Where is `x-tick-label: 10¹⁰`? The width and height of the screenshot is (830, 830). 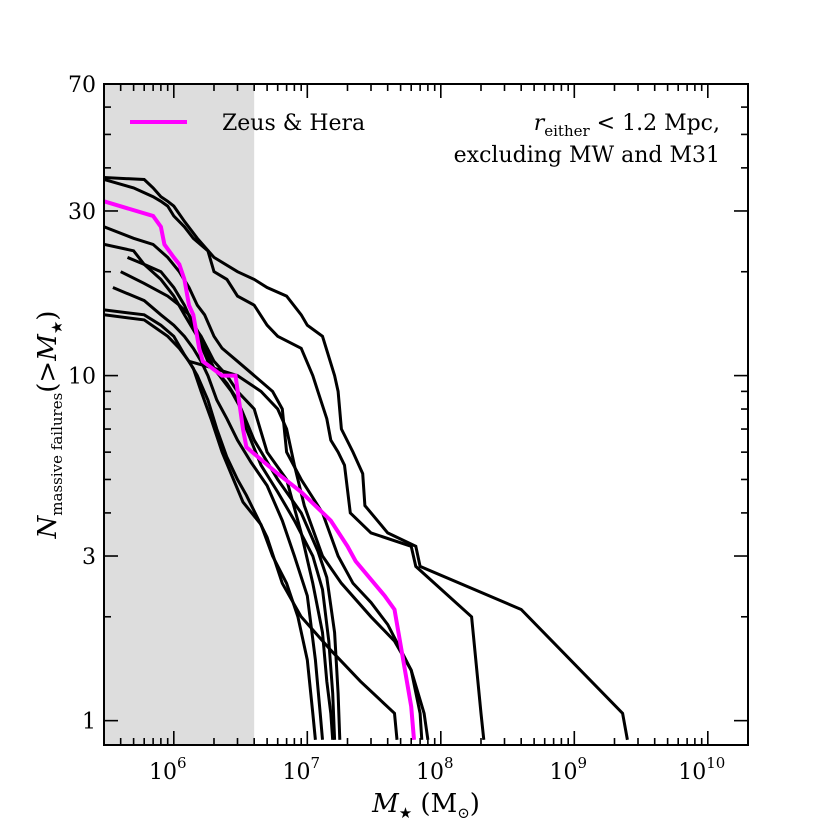
x-tick-label: 10¹⁰ is located at coordinates (701, 769).